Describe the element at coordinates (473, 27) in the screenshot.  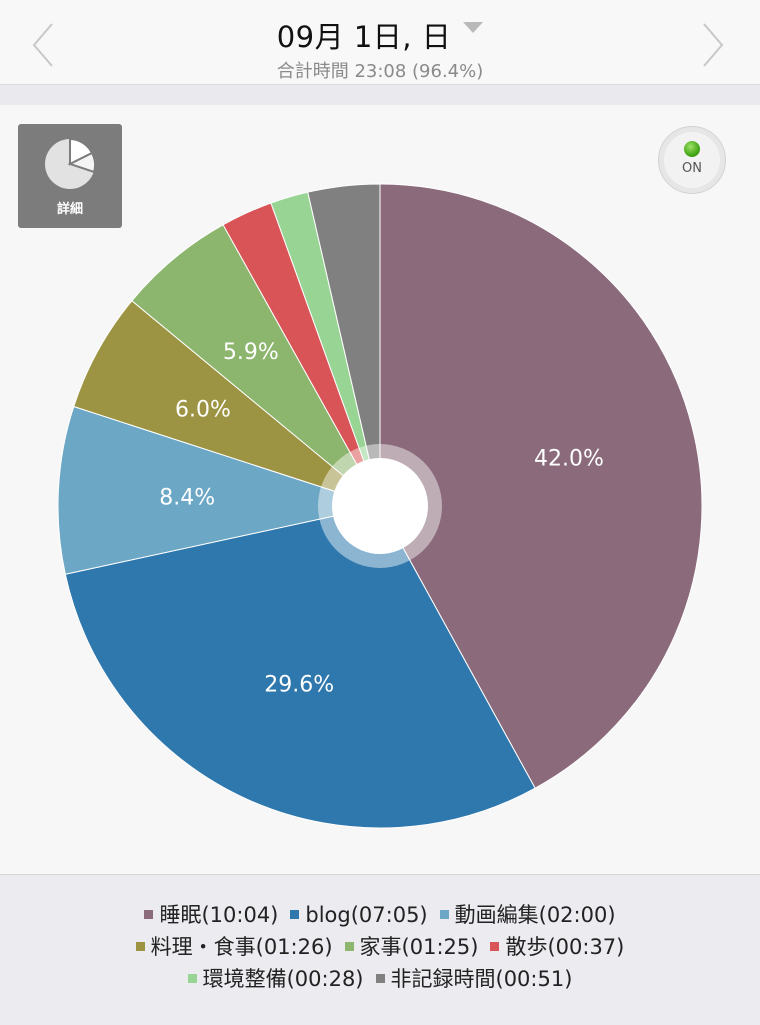
I see `date-dropdown-caret-icon` at that location.